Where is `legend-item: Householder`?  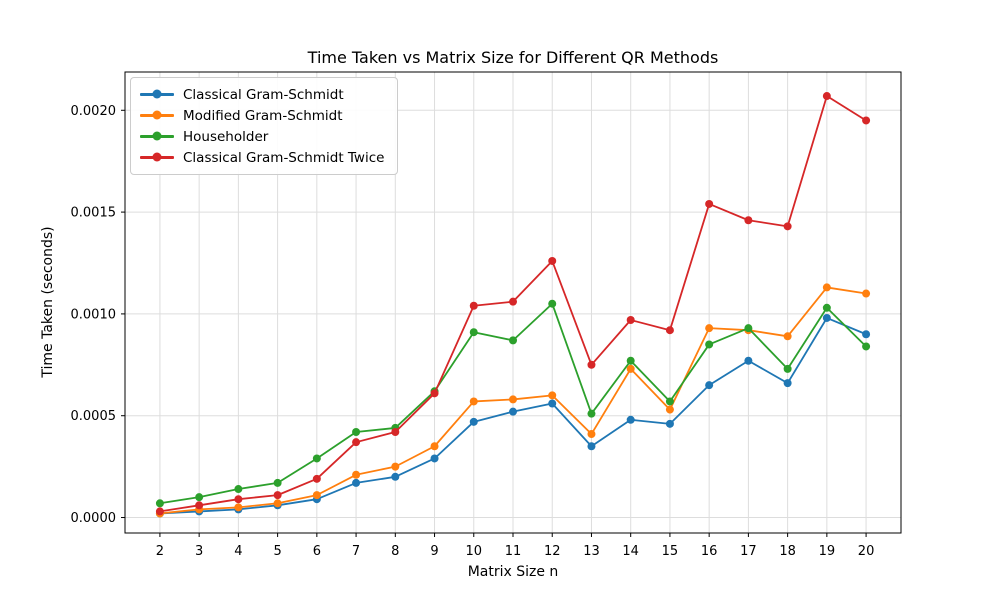
legend-item: Householder is located at coordinates (263, 136).